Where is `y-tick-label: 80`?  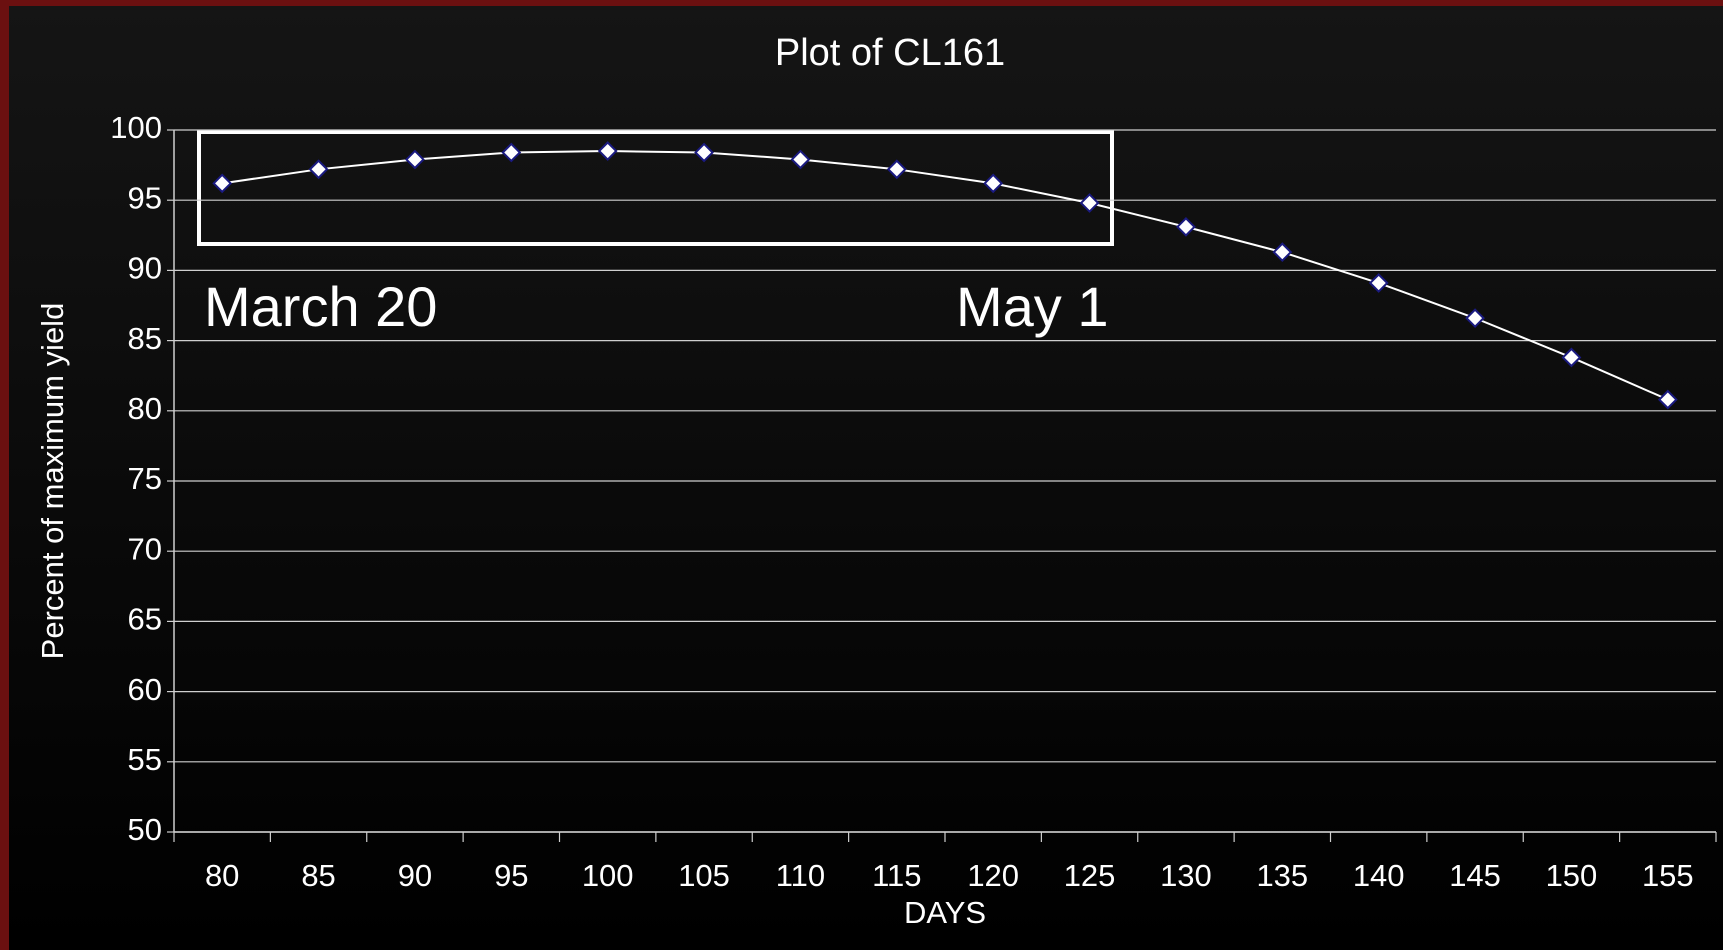 y-tick-label: 80 is located at coordinates (145, 408).